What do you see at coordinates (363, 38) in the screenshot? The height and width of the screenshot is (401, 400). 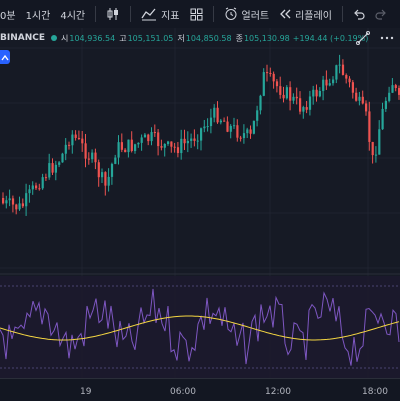 I see `trend-line-icon` at bounding box center [363, 38].